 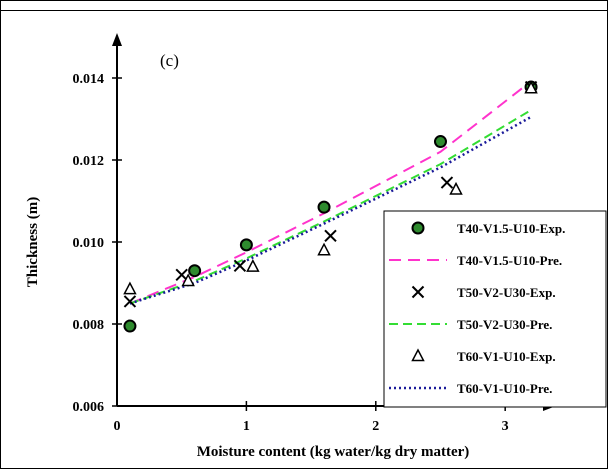 What do you see at coordinates (89, 161) in the screenshot?
I see `y-tick-label: 0.012` at bounding box center [89, 161].